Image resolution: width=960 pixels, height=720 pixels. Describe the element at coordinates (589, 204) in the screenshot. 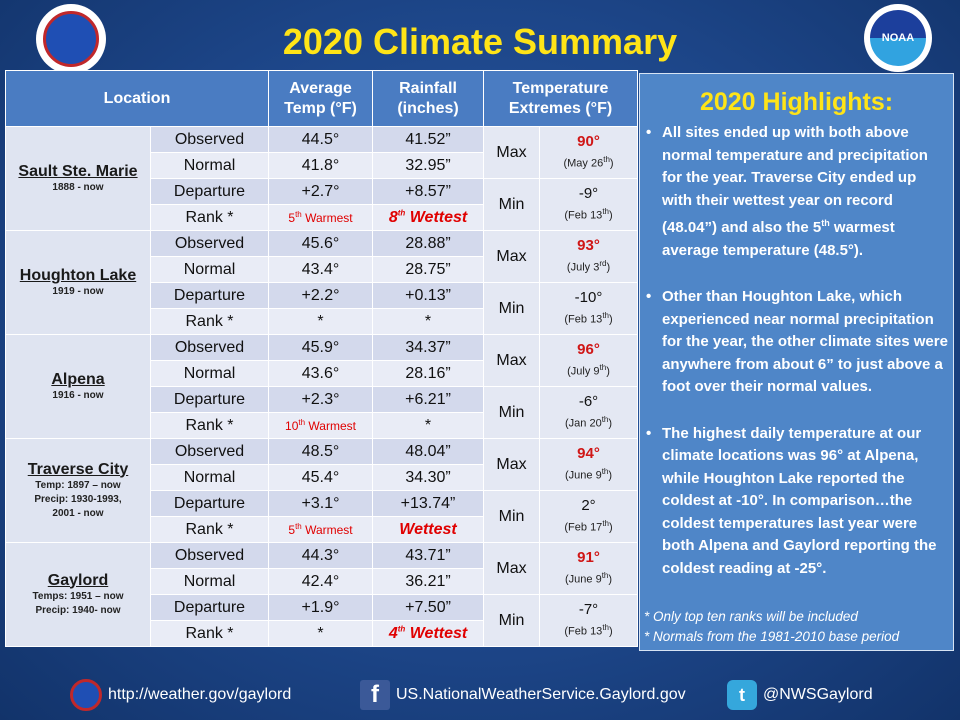

I see `min-temp-cell: -9° (Feb 13th)` at that location.